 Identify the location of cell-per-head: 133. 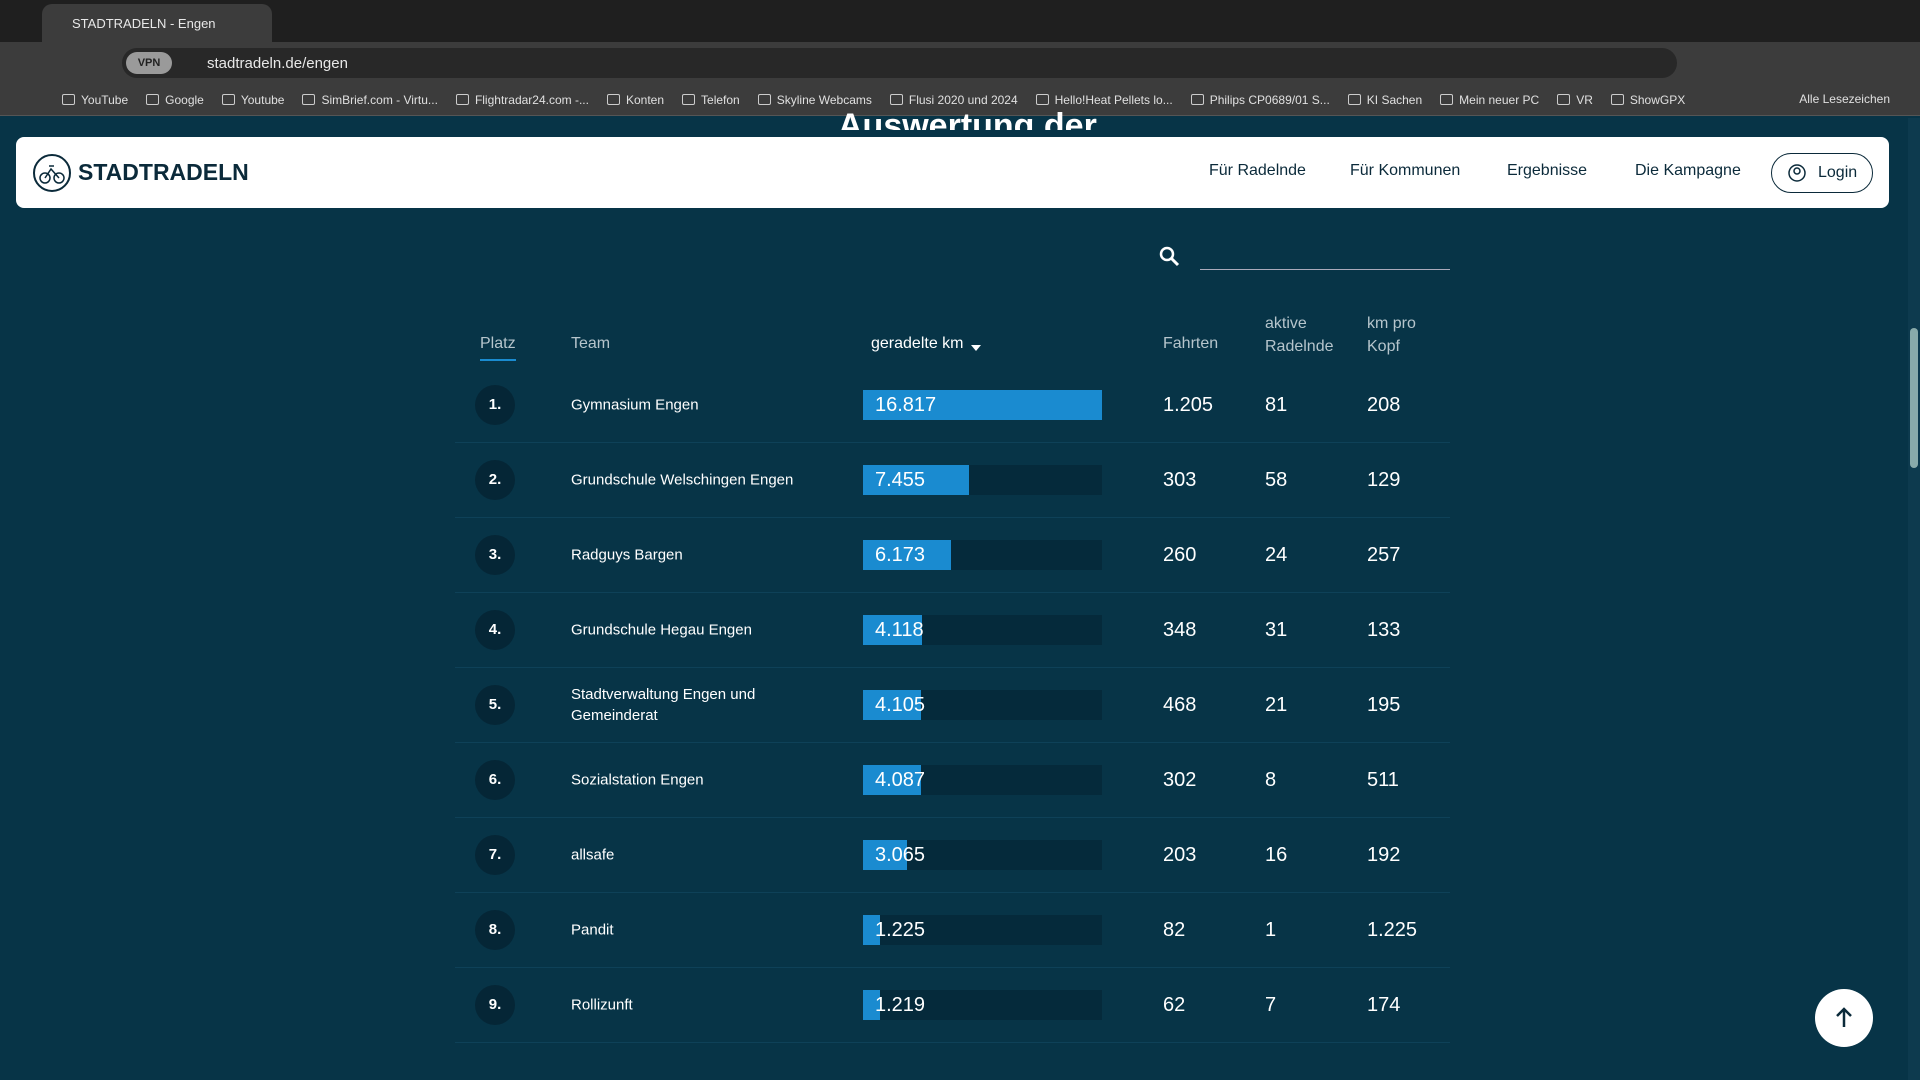
(1384, 630).